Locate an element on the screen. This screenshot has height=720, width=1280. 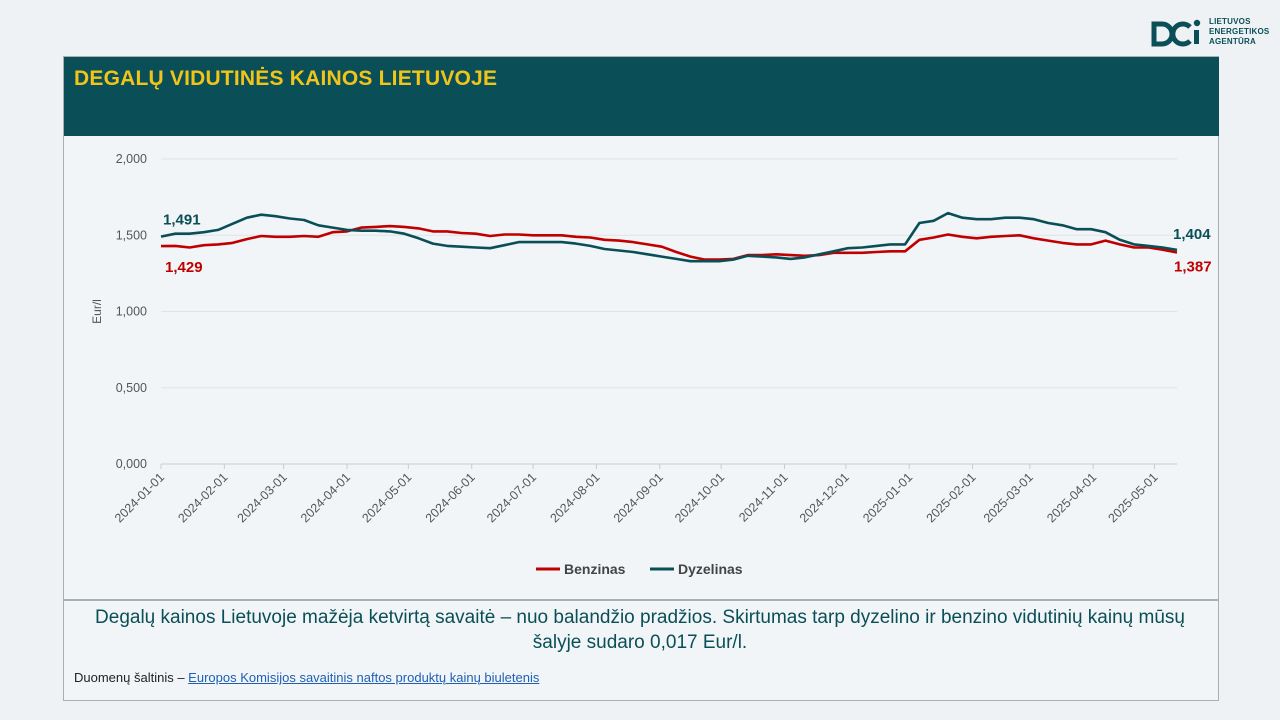
y-tick-label: 1,000 is located at coordinates (131, 312).